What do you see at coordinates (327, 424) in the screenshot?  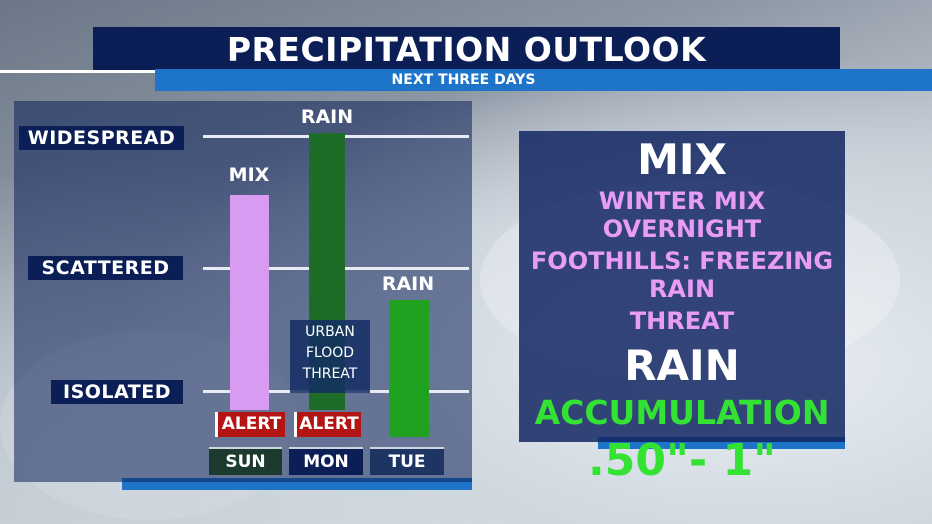 I see `alert-badge-mon: ALERT` at bounding box center [327, 424].